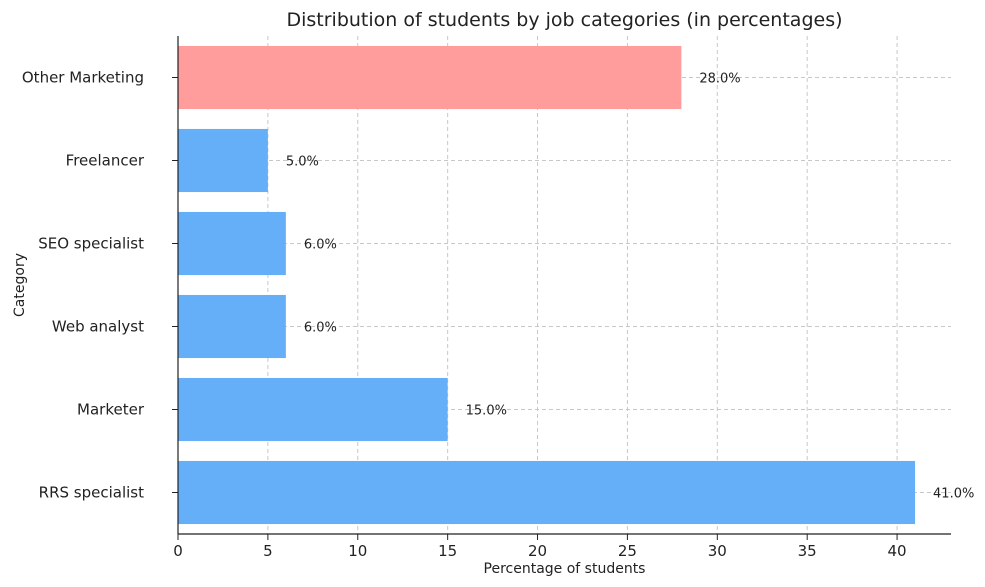 This screenshot has width=985, height=587. What do you see at coordinates (357, 551) in the screenshot?
I see `x-tick-label: 10` at bounding box center [357, 551].